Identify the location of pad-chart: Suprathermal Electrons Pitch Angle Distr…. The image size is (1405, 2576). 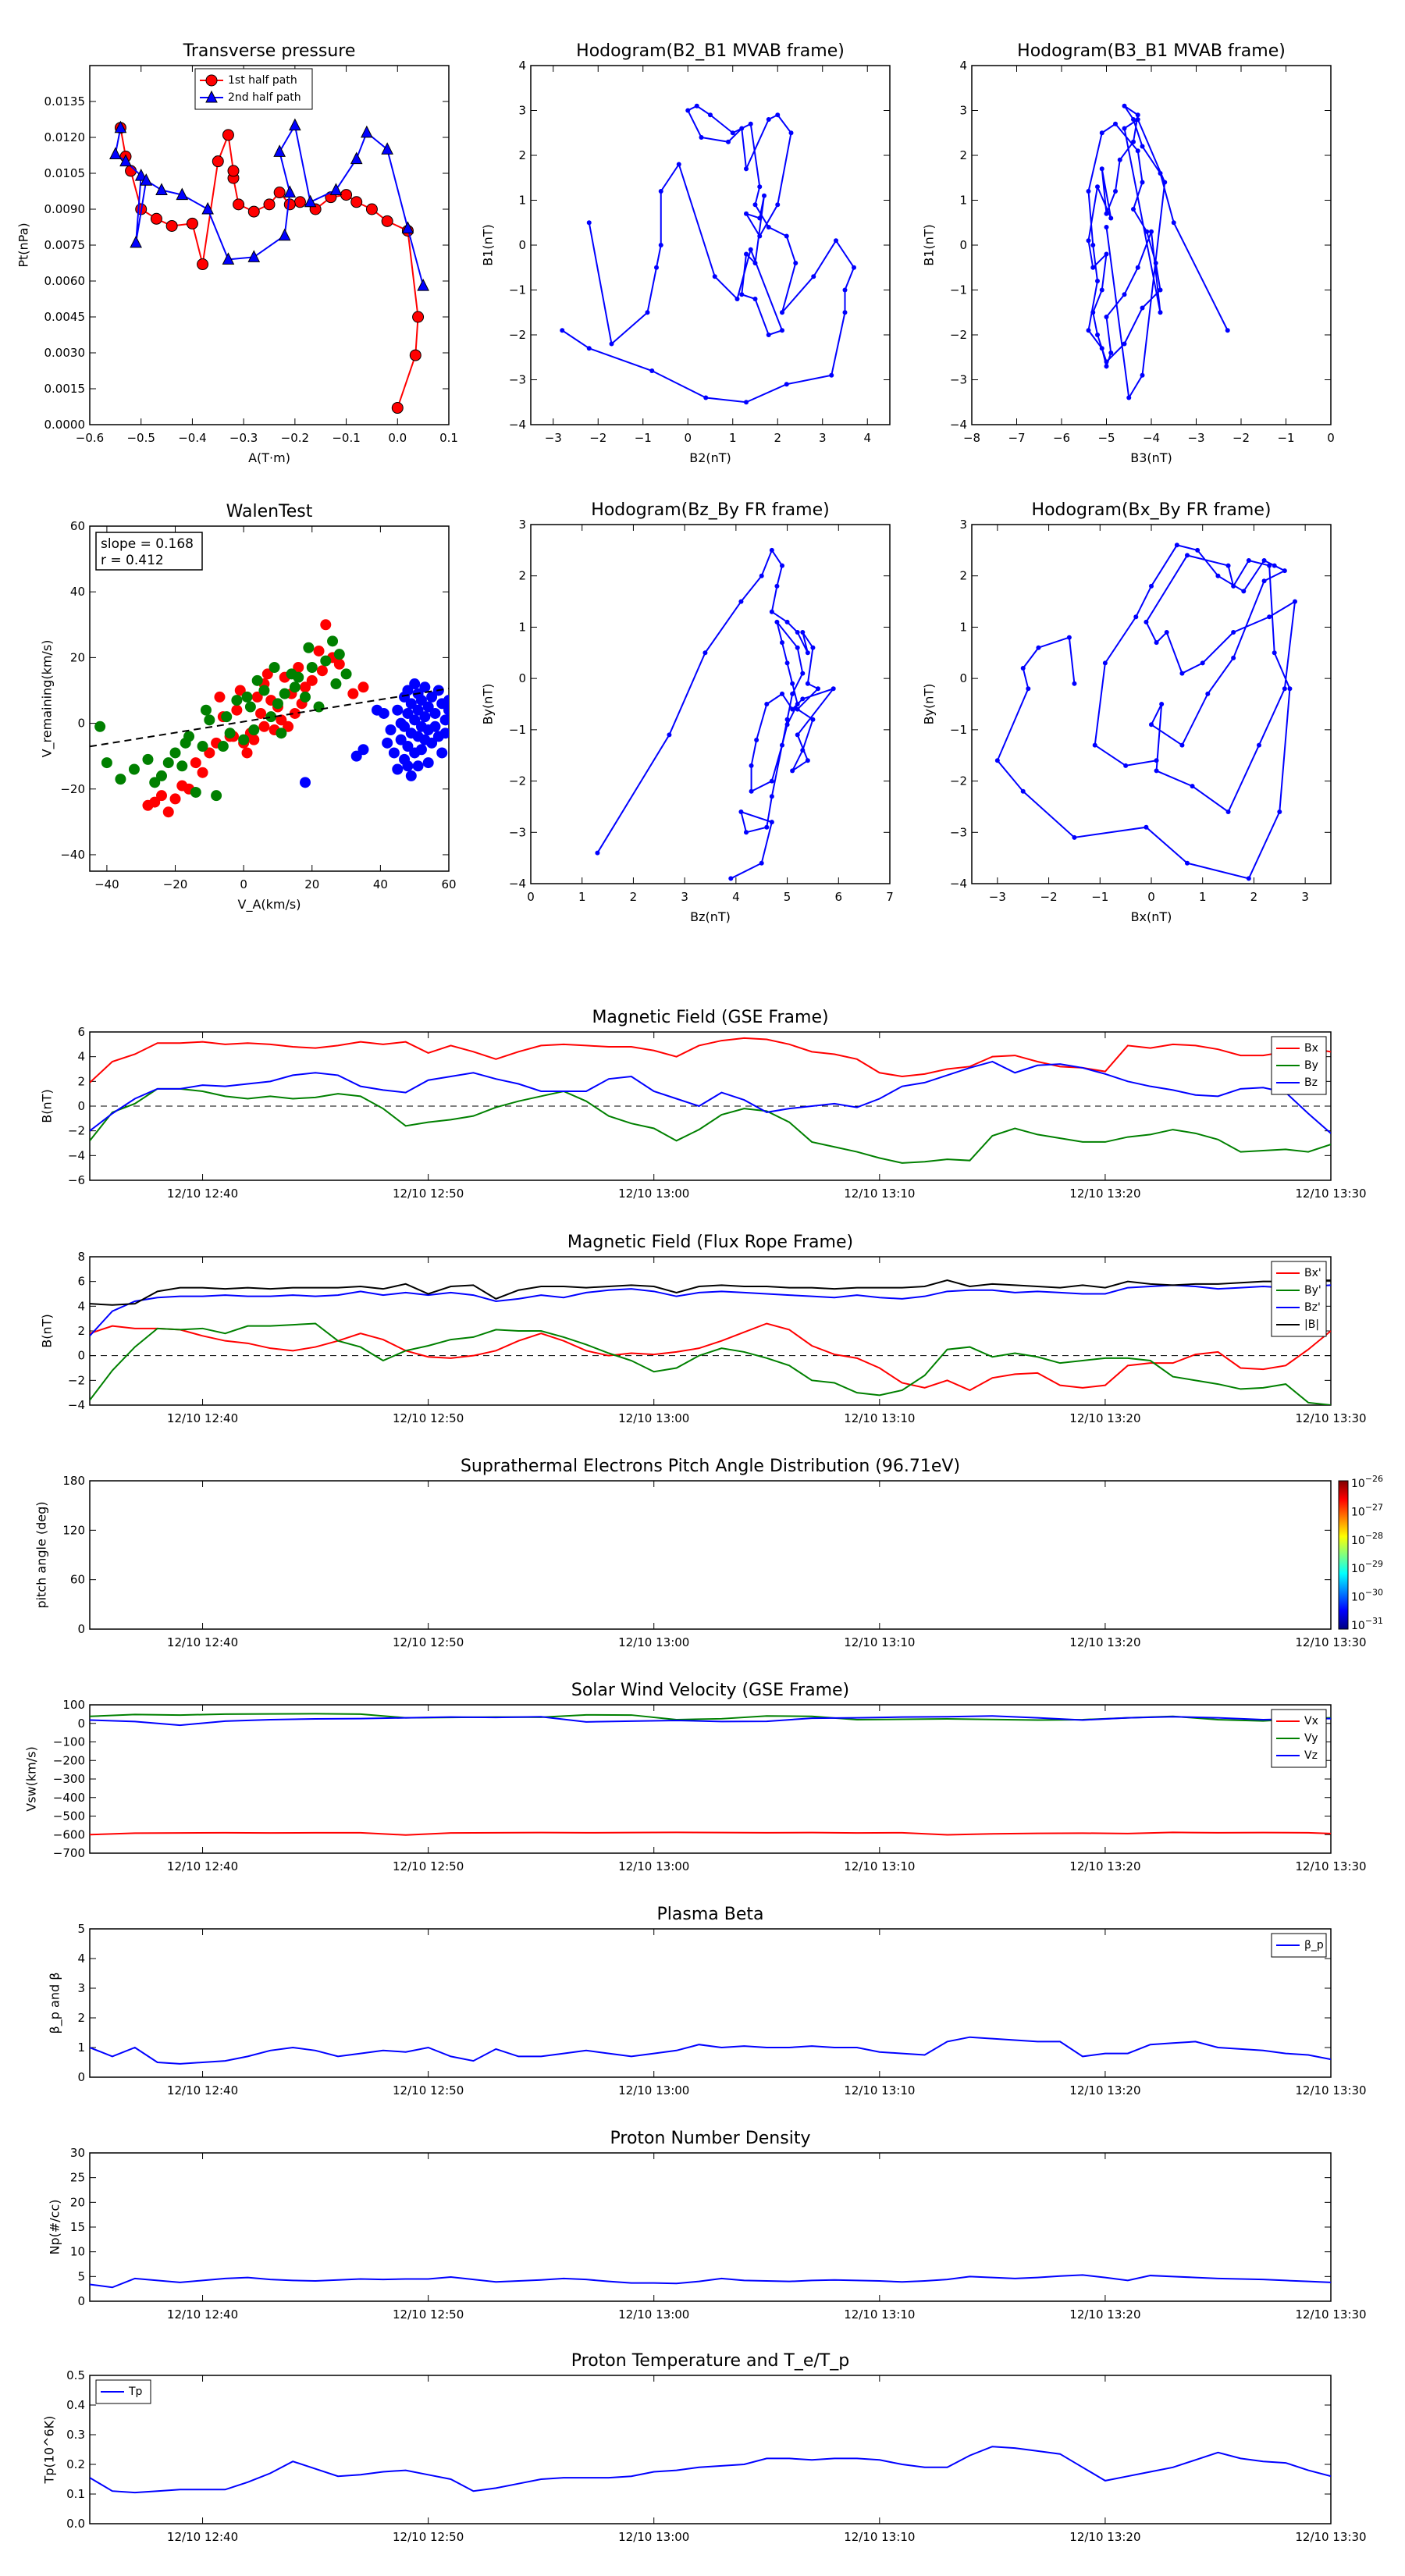
(709, 1553).